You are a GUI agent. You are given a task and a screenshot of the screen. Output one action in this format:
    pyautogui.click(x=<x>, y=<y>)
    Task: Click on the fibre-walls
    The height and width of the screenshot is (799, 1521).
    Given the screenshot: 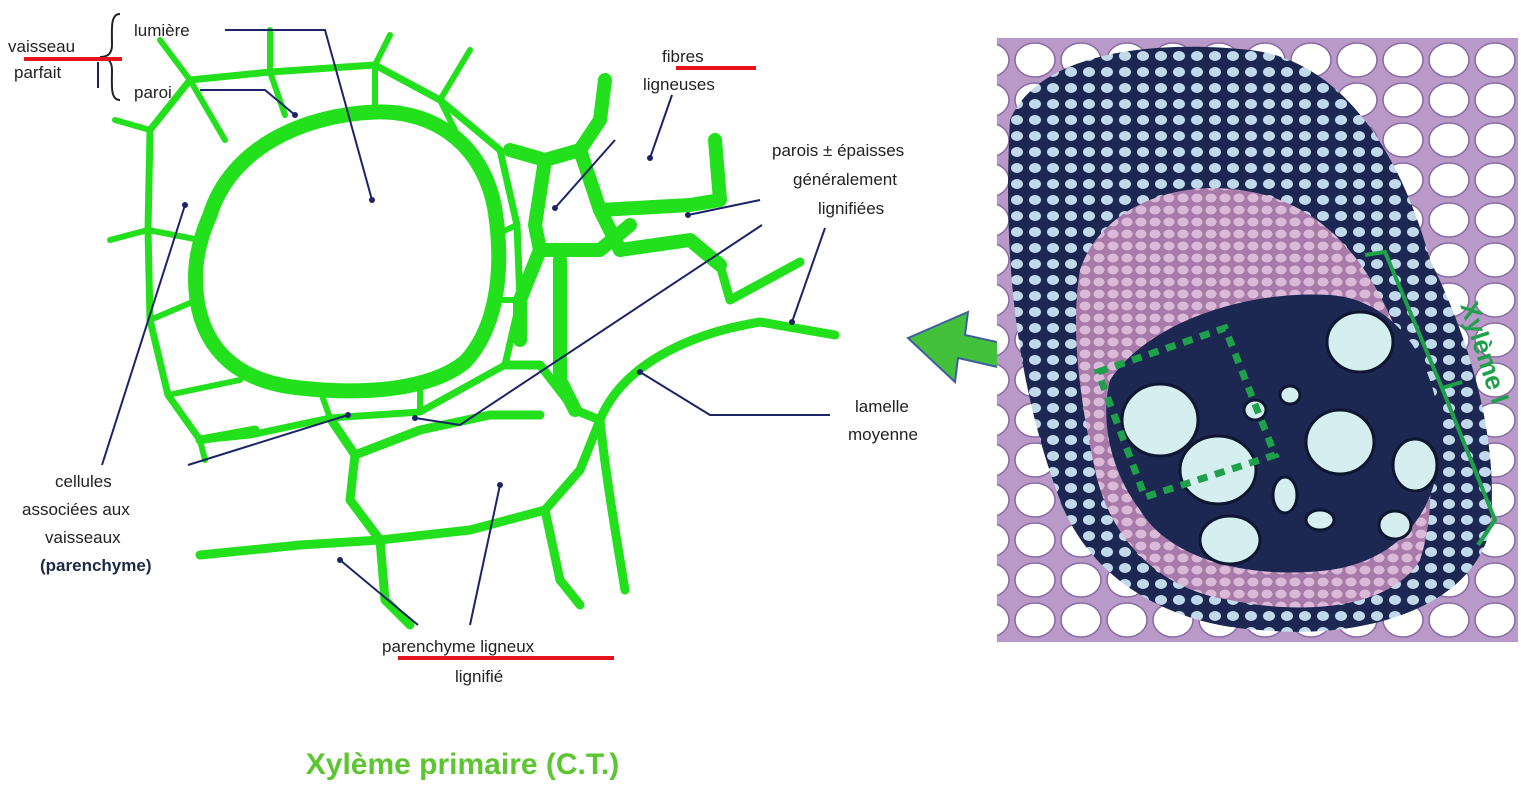 What is the action you would take?
    pyautogui.click(x=615, y=245)
    